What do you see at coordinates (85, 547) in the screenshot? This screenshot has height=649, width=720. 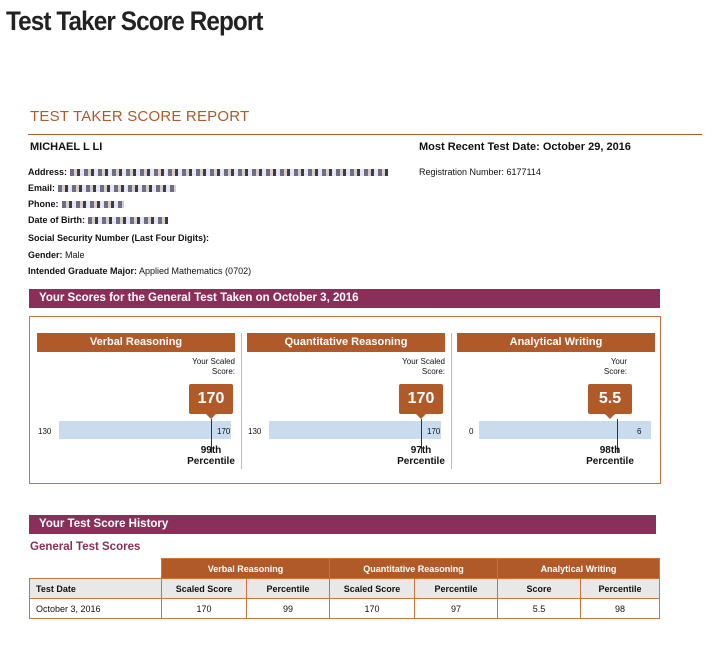 I see `history-subtitle: General Test Scores` at bounding box center [85, 547].